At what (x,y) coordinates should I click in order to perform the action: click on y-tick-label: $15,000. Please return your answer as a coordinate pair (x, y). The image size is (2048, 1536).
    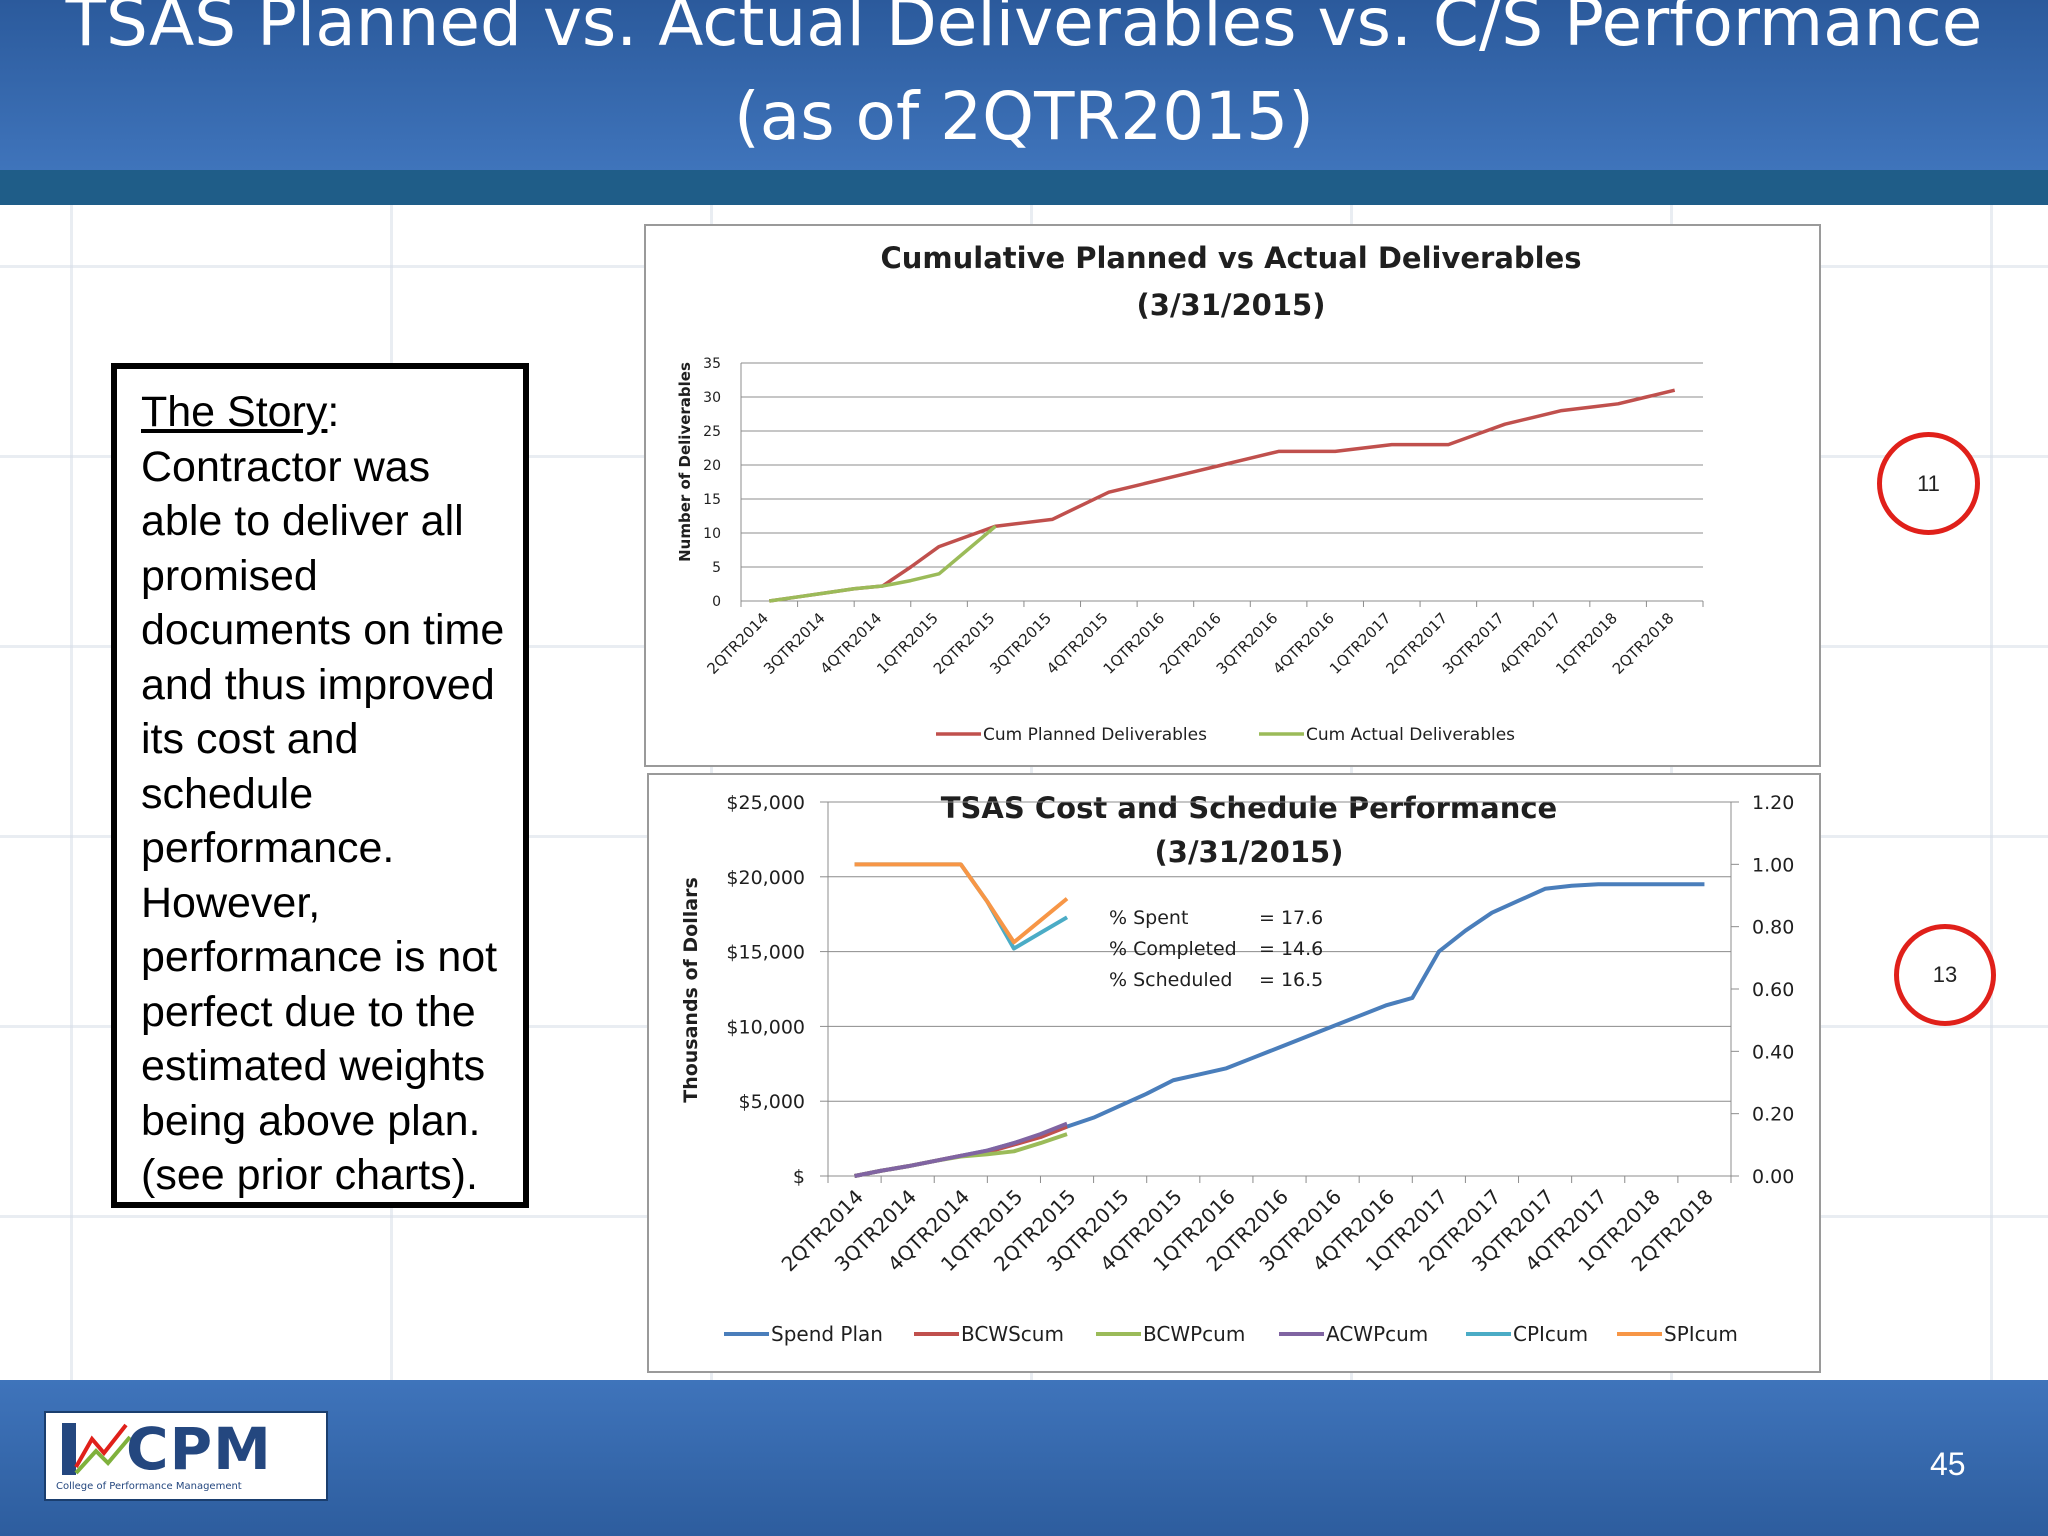
    Looking at the image, I should click on (765, 953).